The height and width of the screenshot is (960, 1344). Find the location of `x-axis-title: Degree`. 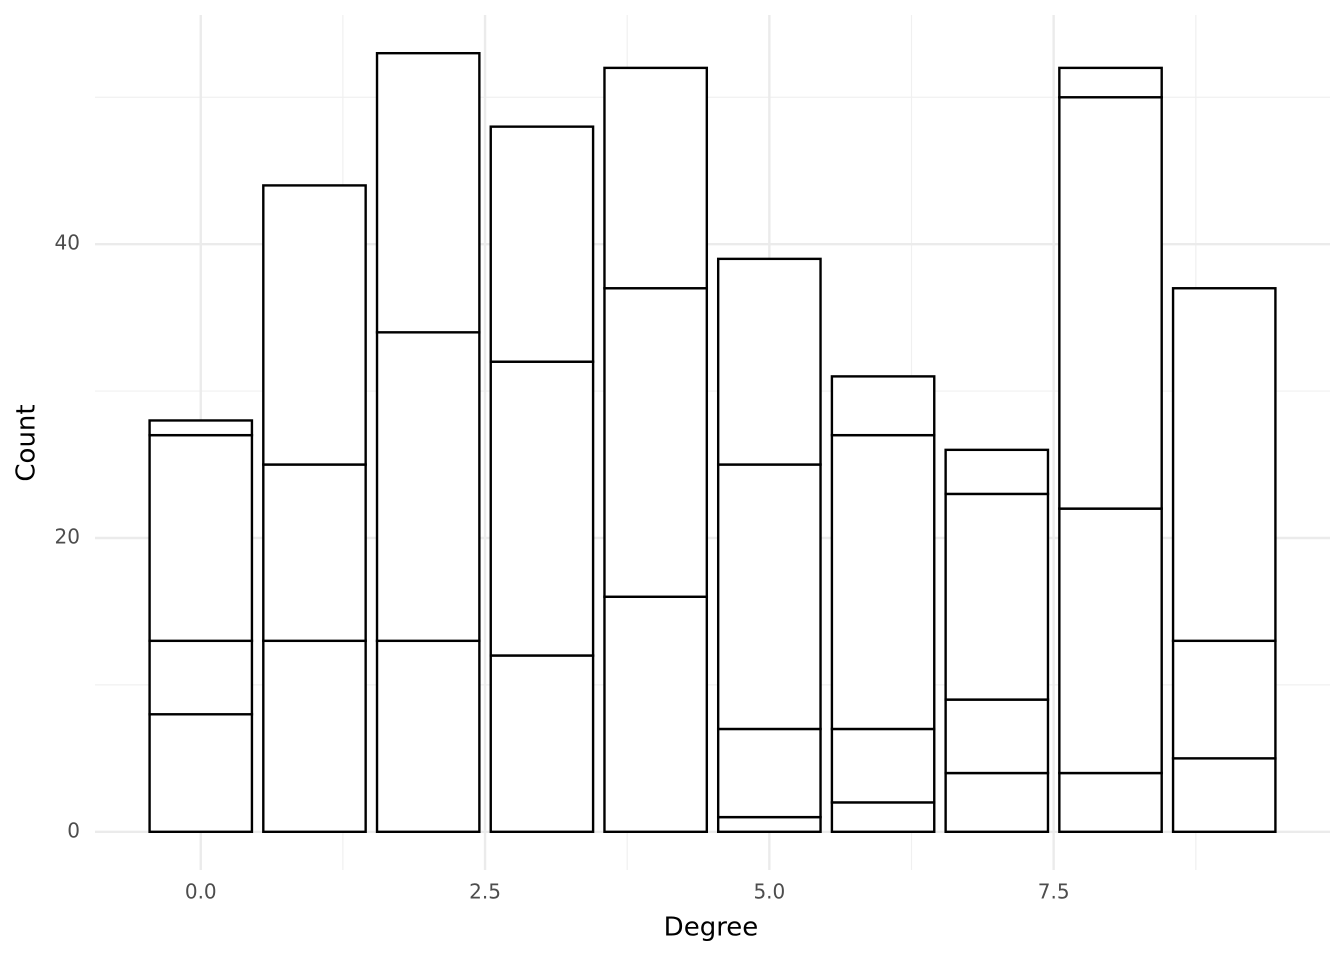

x-axis-title: Degree is located at coordinates (711, 928).